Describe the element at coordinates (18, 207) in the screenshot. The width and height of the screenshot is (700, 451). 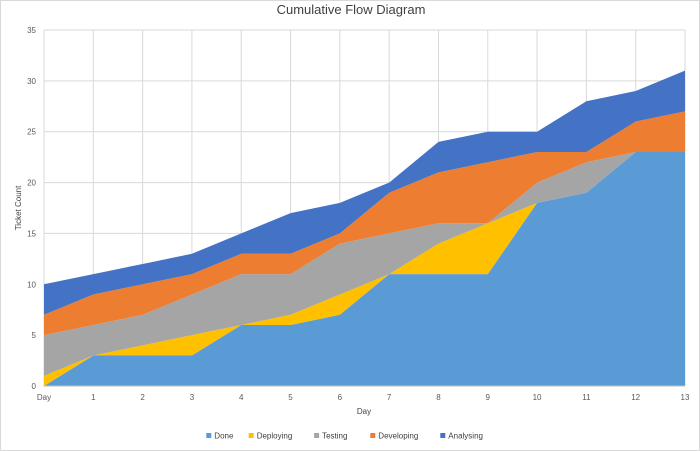
I see `y-axis-label: Ticket Count` at that location.